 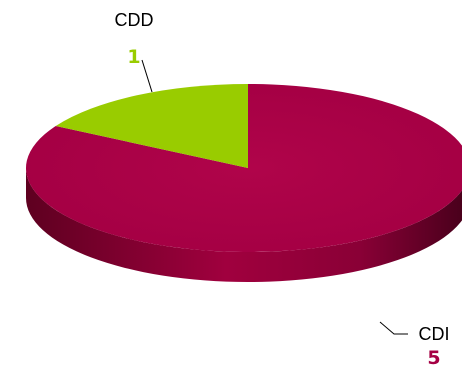 What do you see at coordinates (434, 334) in the screenshot?
I see `category-label-cdi: CDI` at bounding box center [434, 334].